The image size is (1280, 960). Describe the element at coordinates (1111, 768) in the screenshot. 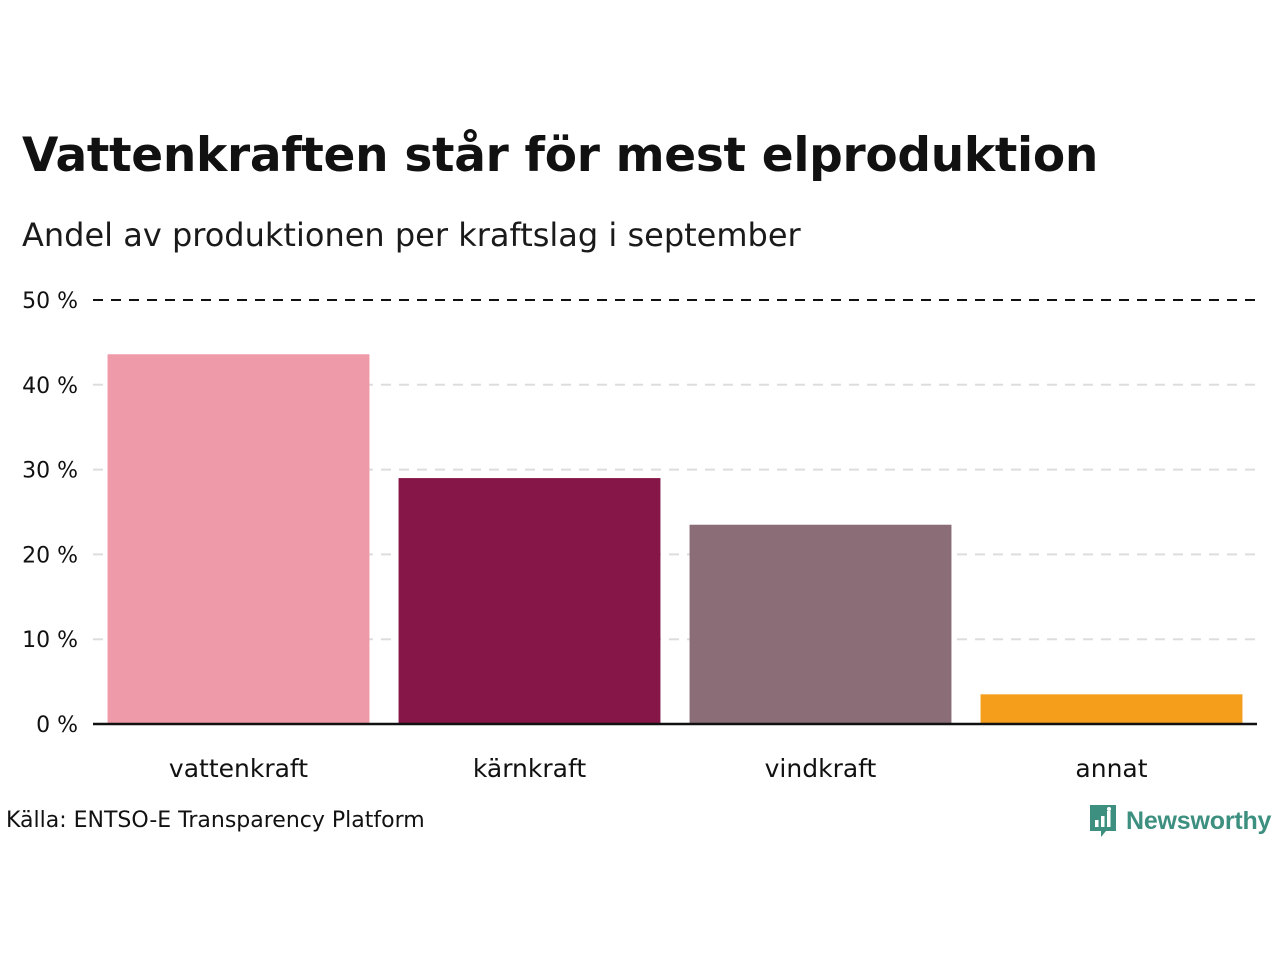

I see `x-tick-label: annat` at that location.